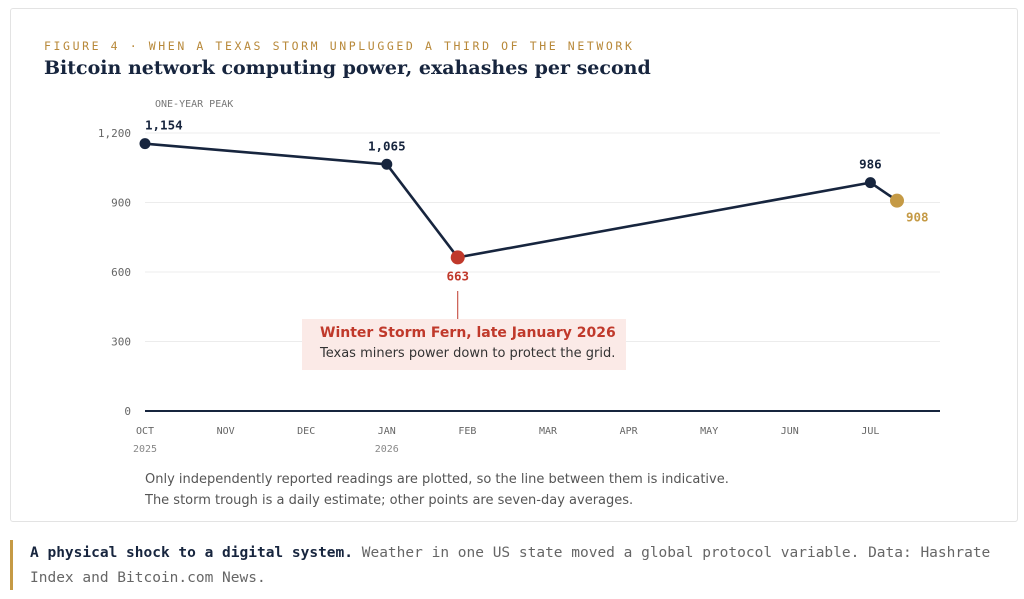 Image resolution: width=1024 pixels, height=599 pixels. Describe the element at coordinates (121, 203) in the screenshot. I see `y-tick-label: 900` at that location.